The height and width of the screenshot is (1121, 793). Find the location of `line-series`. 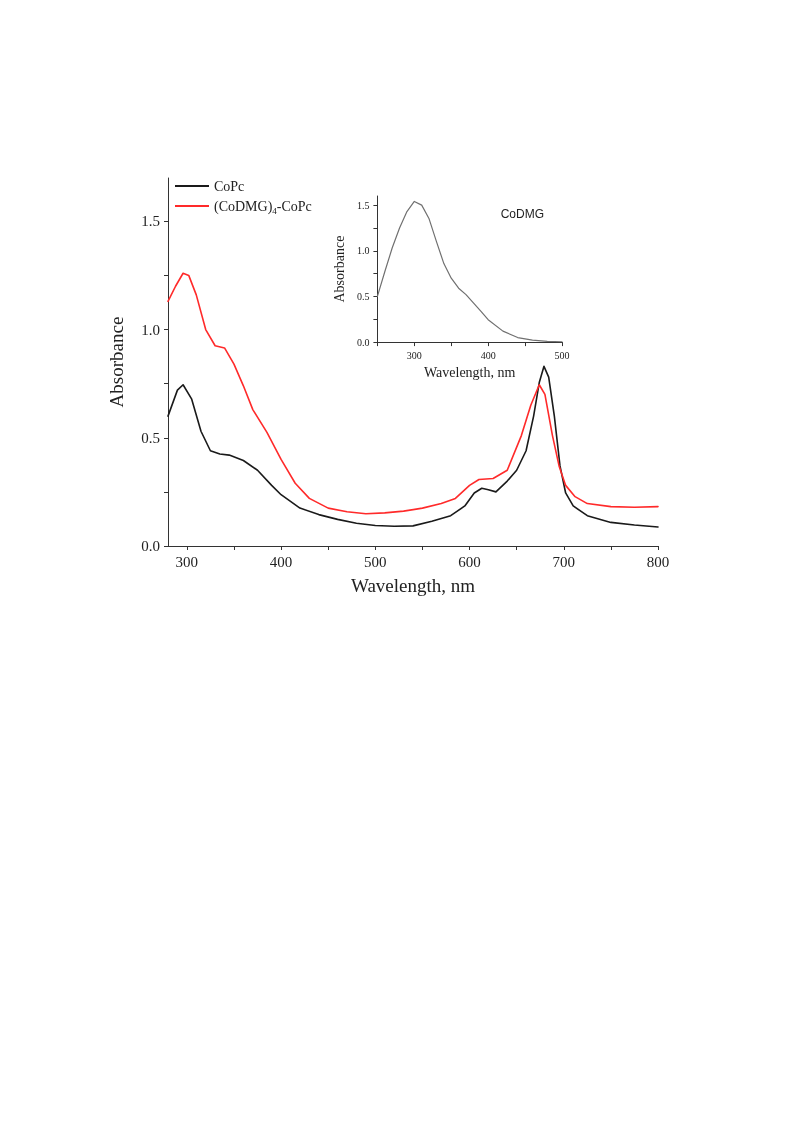

line-series is located at coordinates (413, 446).